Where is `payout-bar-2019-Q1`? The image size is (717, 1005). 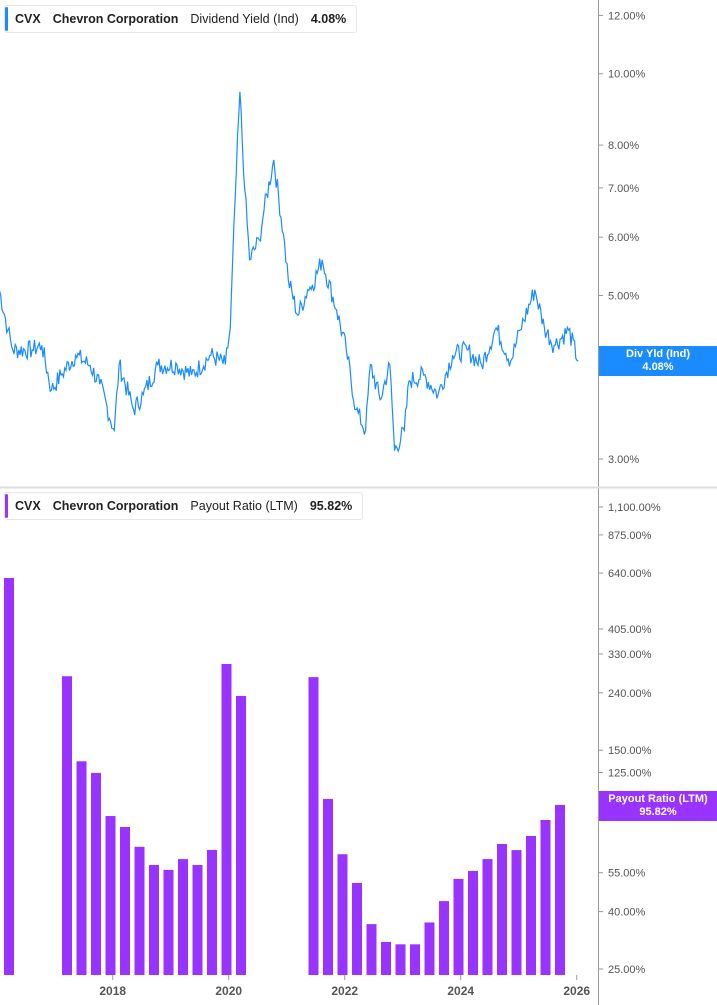
payout-bar-2019-Q1 is located at coordinates (183, 917).